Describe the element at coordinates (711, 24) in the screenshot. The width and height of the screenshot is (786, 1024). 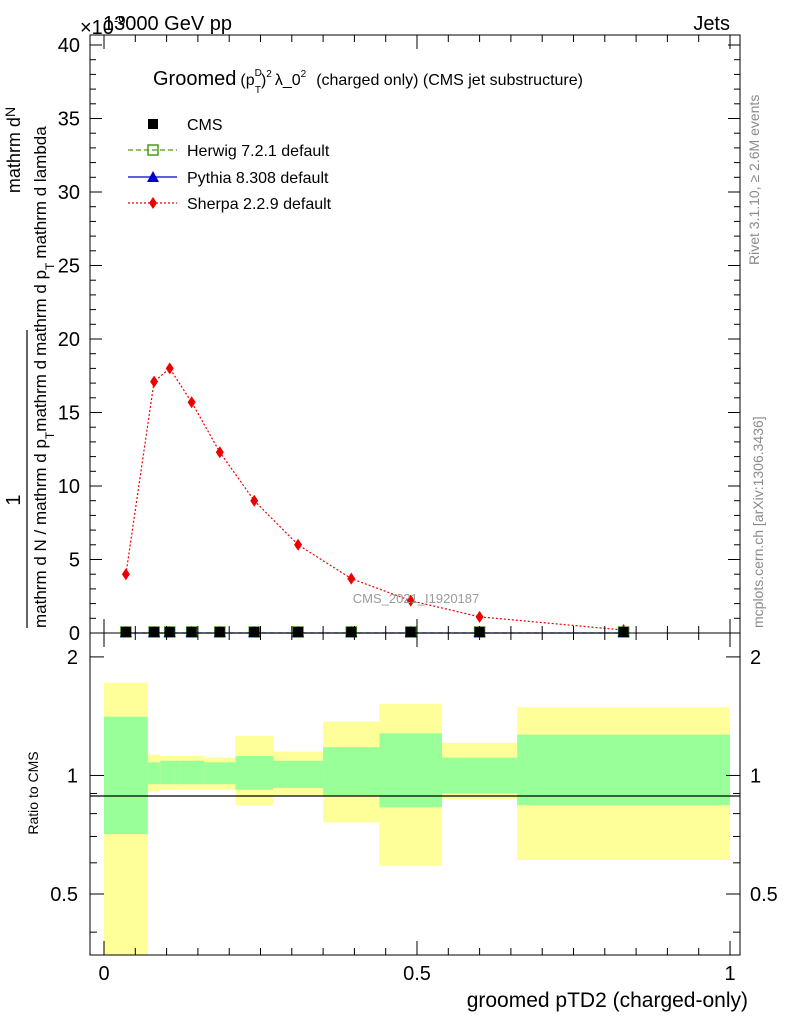
I see `header-jets: Jets` at that location.